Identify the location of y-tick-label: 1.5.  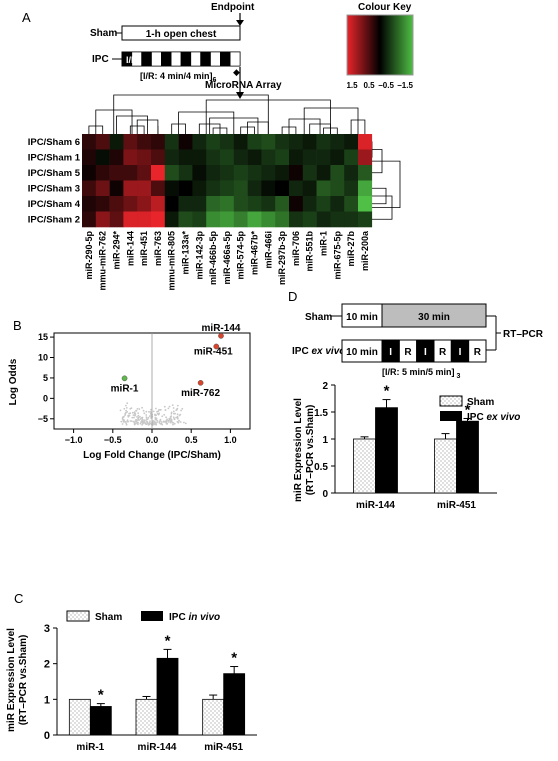
(321, 413).